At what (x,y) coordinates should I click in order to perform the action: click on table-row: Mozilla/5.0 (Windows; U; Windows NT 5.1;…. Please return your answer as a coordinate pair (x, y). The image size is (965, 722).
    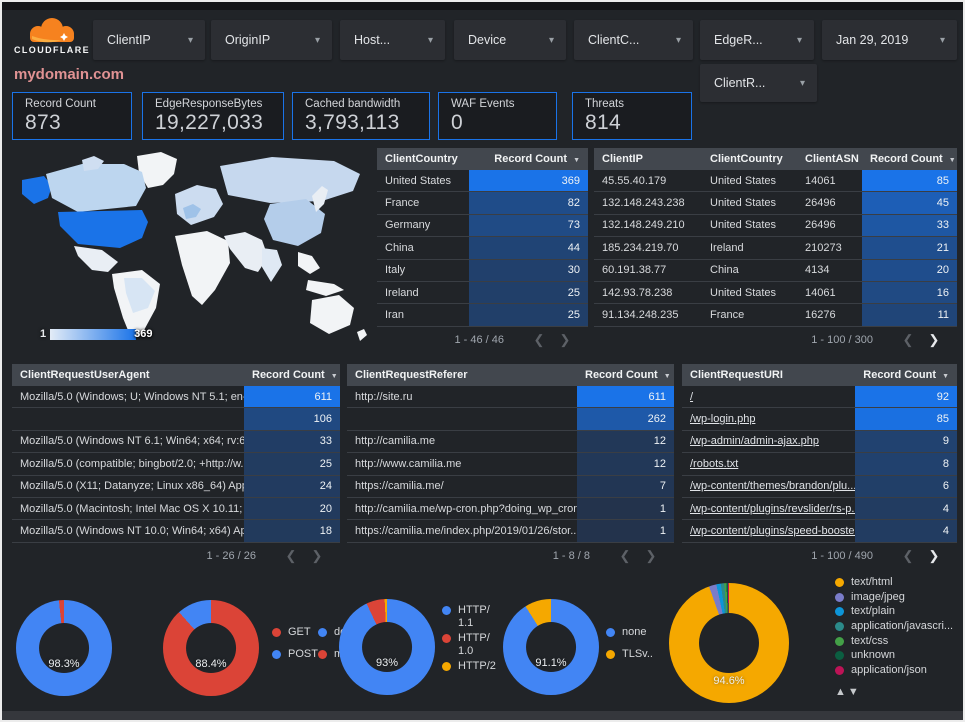
    Looking at the image, I should click on (176, 397).